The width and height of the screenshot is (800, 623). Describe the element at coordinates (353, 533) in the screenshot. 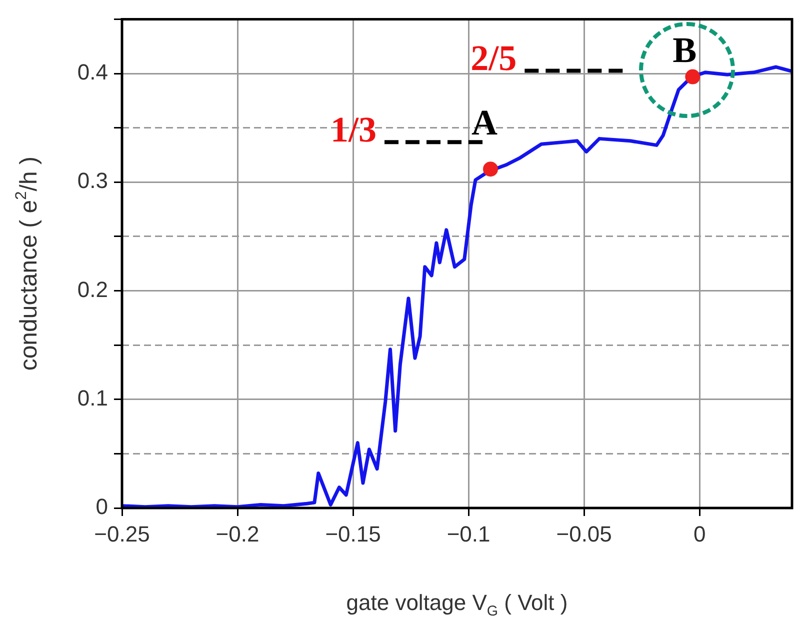

I see `x-tick-label: −0.15` at that location.